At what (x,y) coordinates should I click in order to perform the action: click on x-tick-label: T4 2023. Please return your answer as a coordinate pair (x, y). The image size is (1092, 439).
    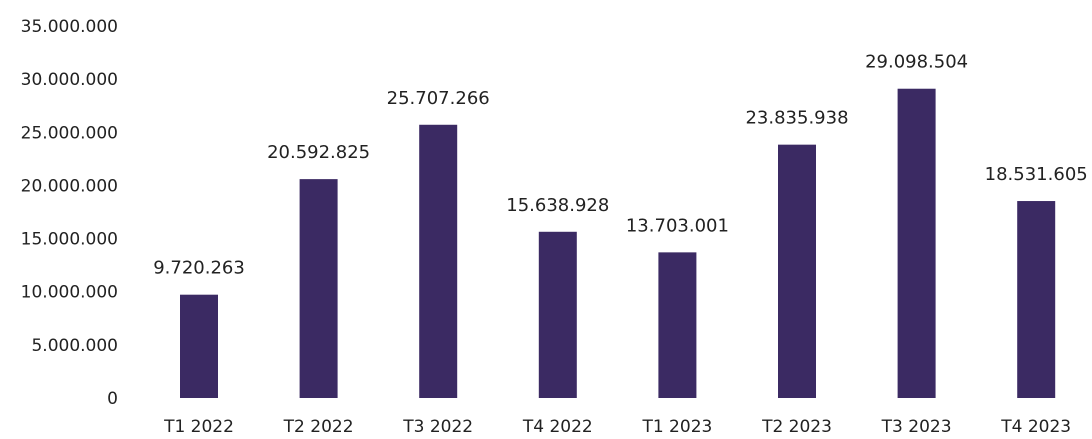
    Looking at the image, I should click on (1035, 427).